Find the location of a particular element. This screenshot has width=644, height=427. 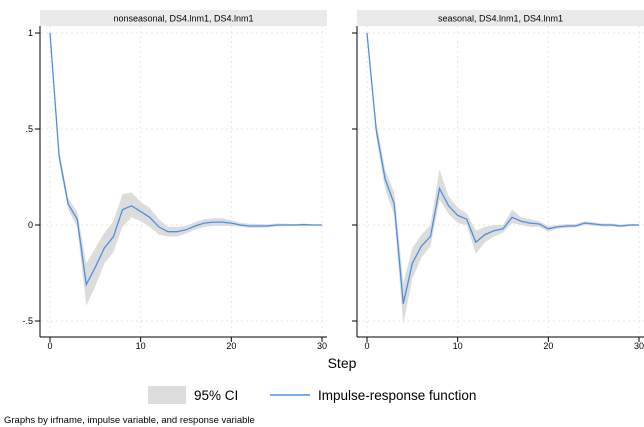

panel-title: nonseasonal, DS4.lnm1, DS4.lnm1 is located at coordinates (183, 19).